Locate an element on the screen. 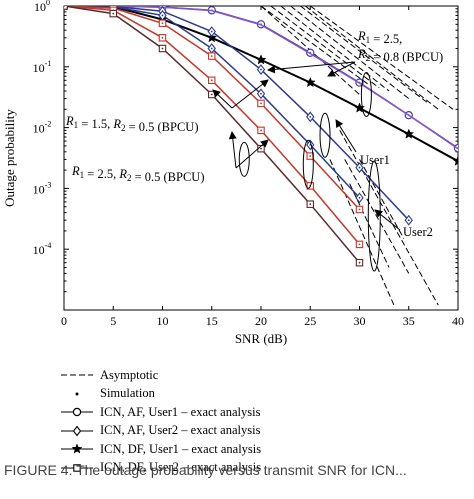  y-tick-label: 10⁻¹ is located at coordinates (42, 67).